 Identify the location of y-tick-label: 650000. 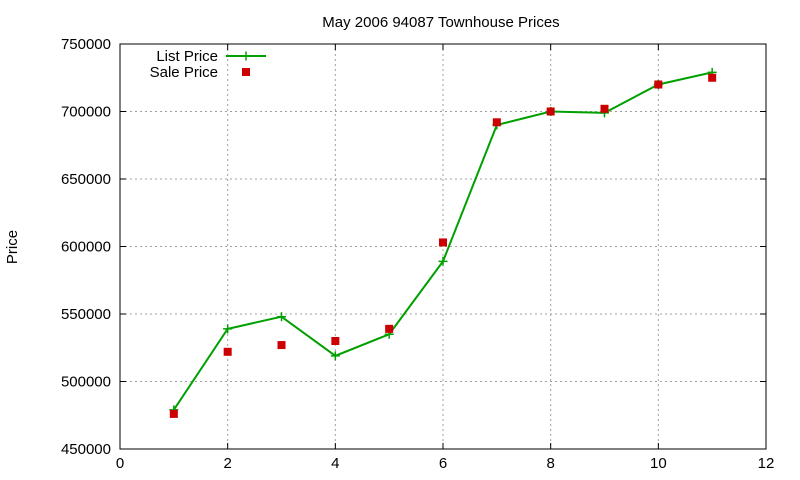
(86, 179).